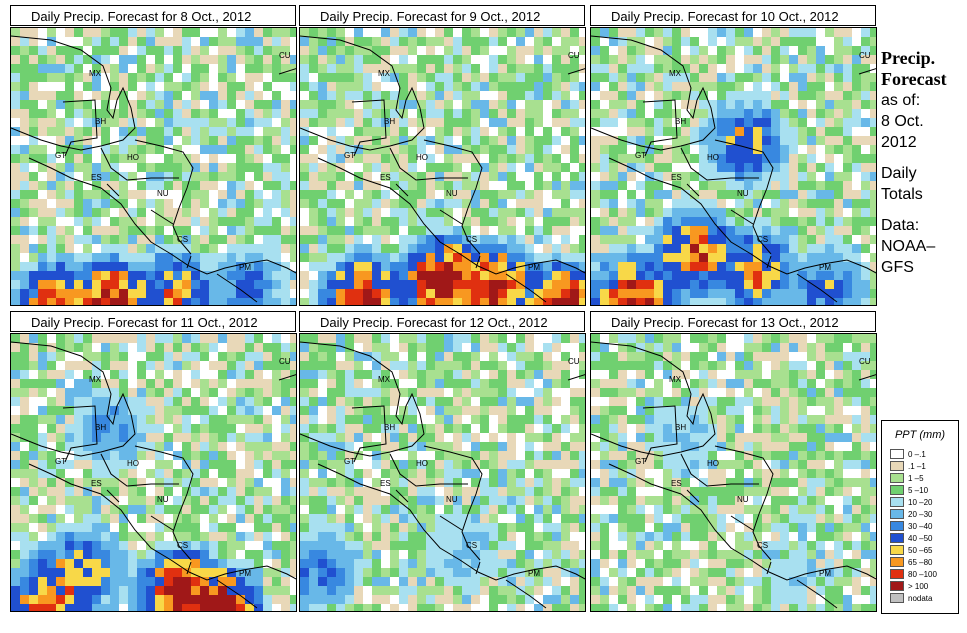  What do you see at coordinates (285, 55) in the screenshot?
I see `country-label: CU` at bounding box center [285, 55].